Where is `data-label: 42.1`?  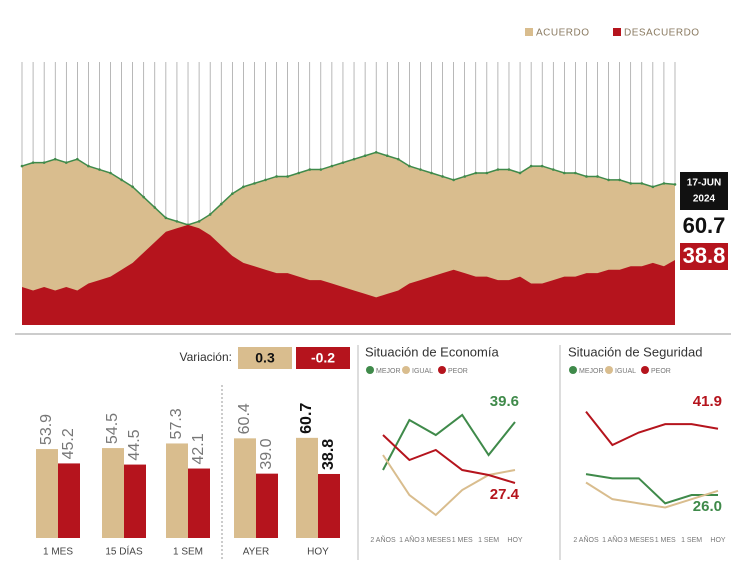 data-label: 42.1 is located at coordinates (198, 448).